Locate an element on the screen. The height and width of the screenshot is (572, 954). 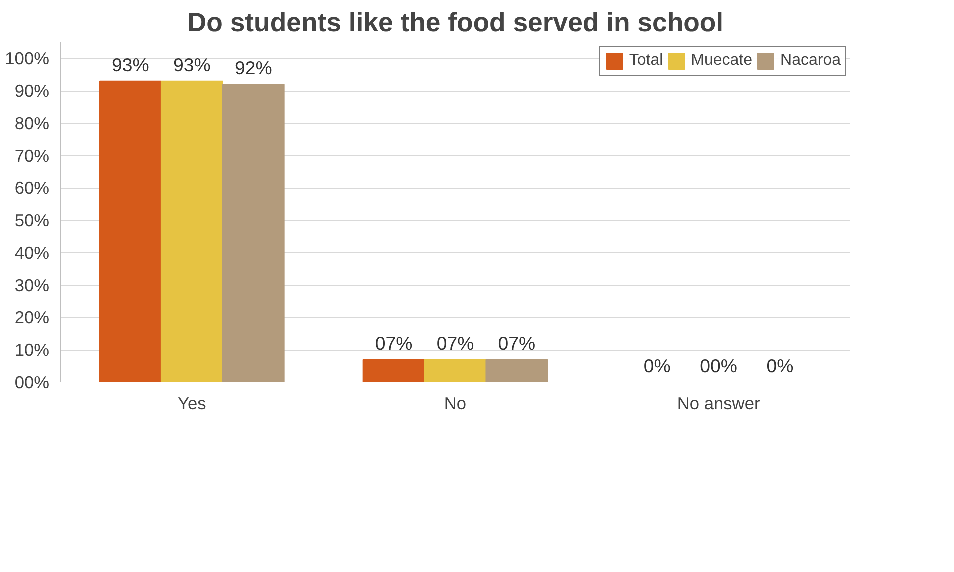
chart-title: Do students like the food served in school is located at coordinates (455, 23).